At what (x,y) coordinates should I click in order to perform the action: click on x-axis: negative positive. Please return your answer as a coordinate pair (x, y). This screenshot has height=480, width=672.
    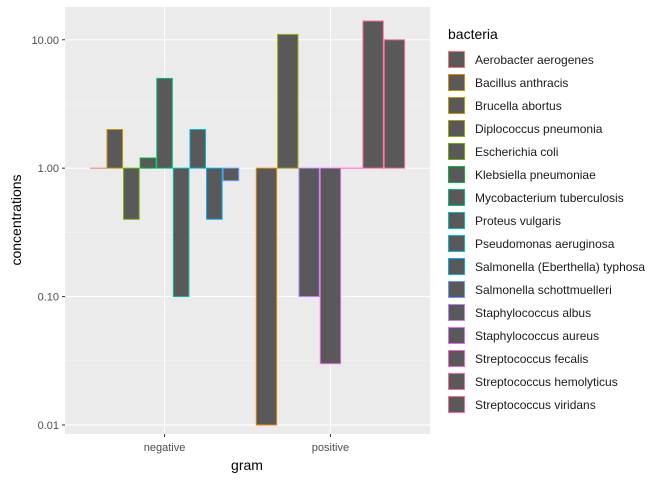
    Looking at the image, I should click on (246, 444).